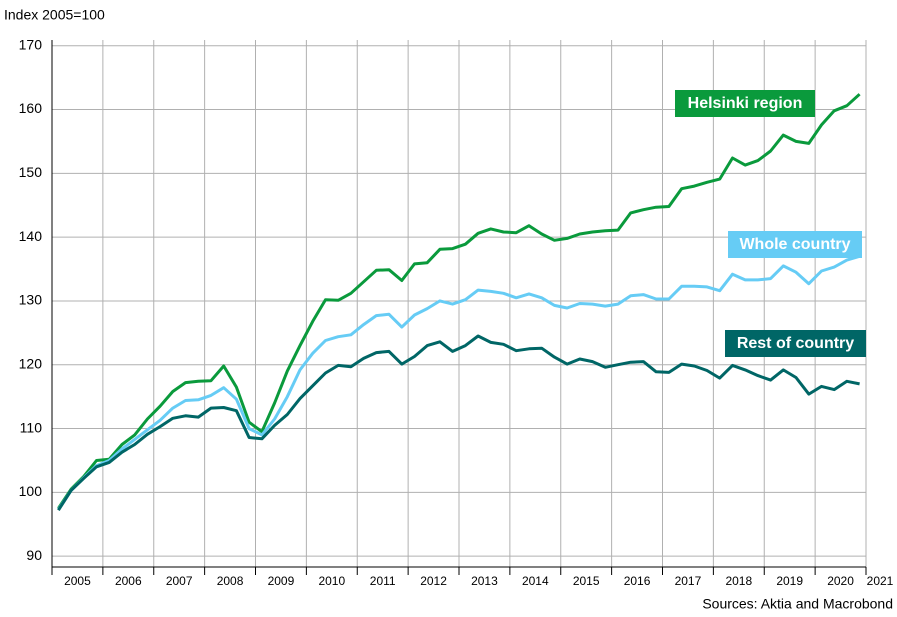  Describe the element at coordinates (31, 236) in the screenshot. I see `y-tick-label: 140` at that location.